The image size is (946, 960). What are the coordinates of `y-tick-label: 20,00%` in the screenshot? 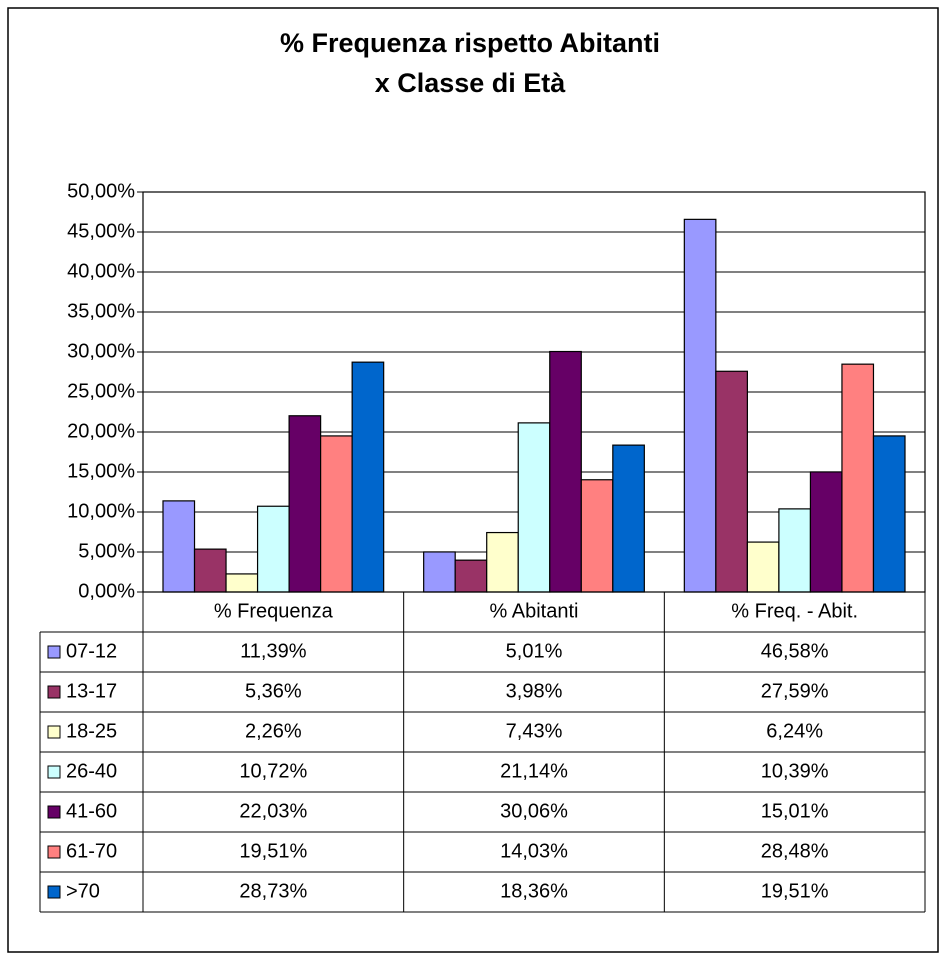 It's located at (101, 431).